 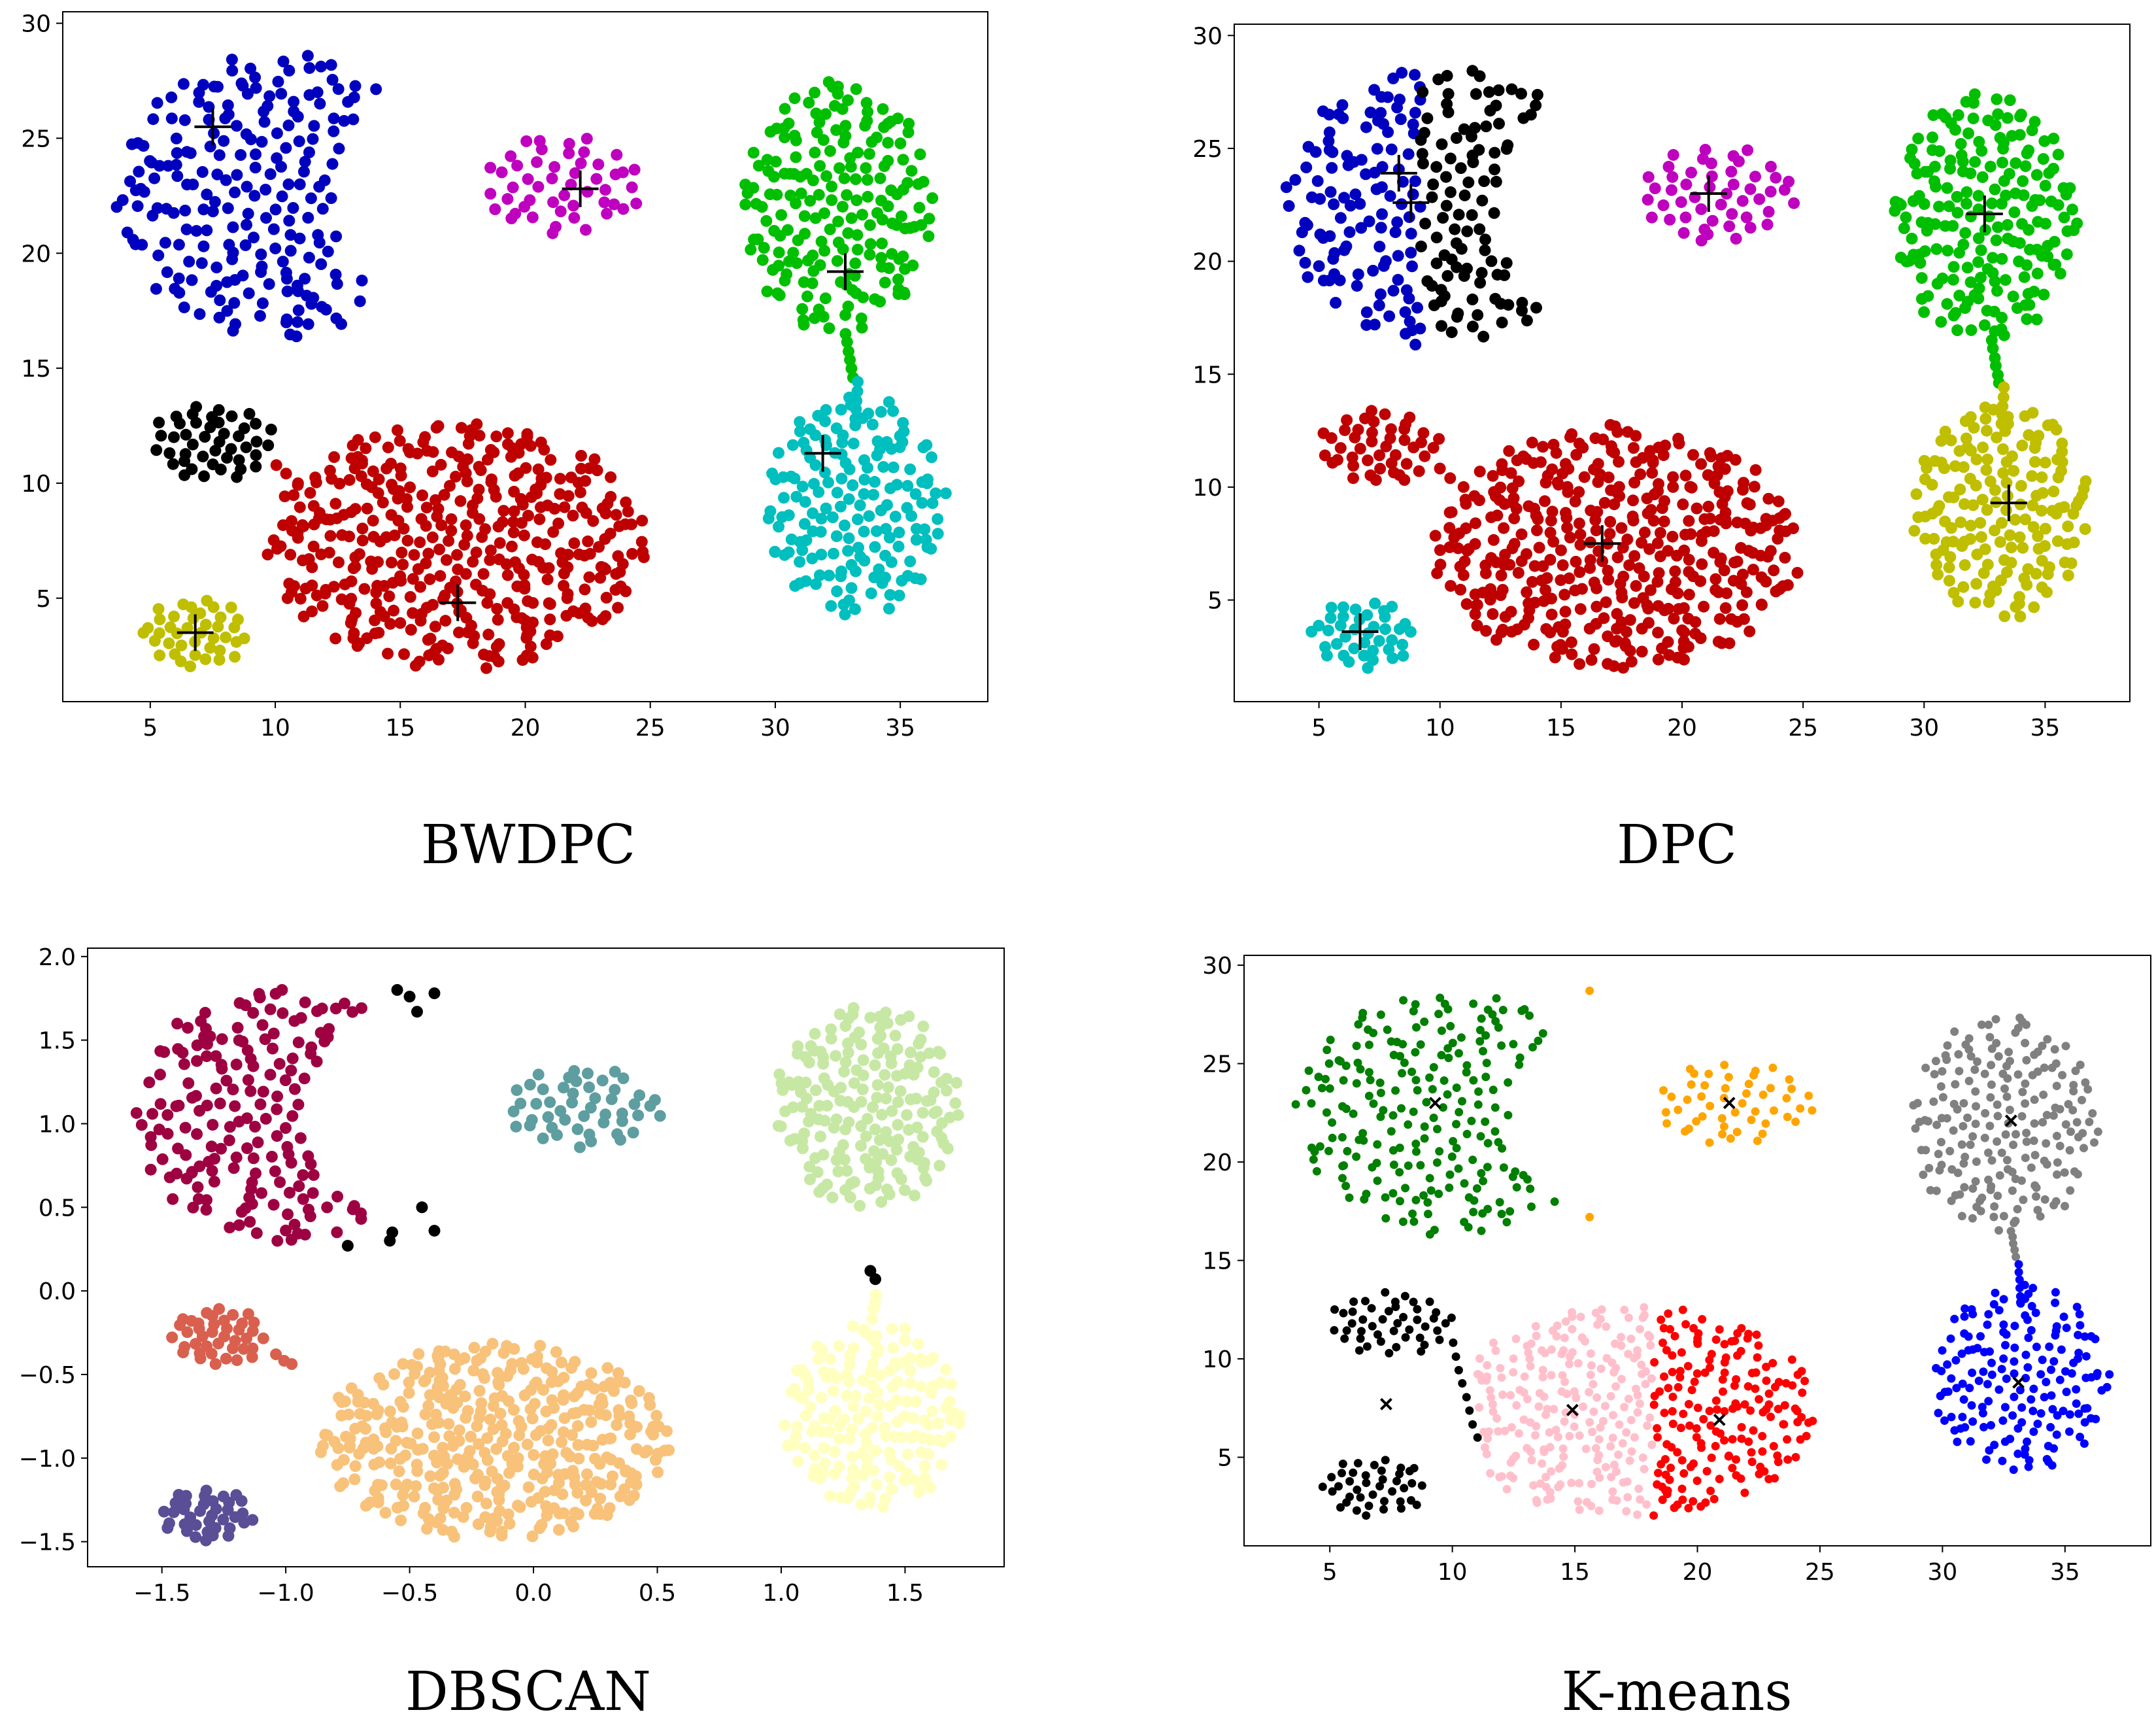 What do you see at coordinates (873, 1276) in the screenshot?
I see `dbscan-cluster-noise-bridge` at bounding box center [873, 1276].